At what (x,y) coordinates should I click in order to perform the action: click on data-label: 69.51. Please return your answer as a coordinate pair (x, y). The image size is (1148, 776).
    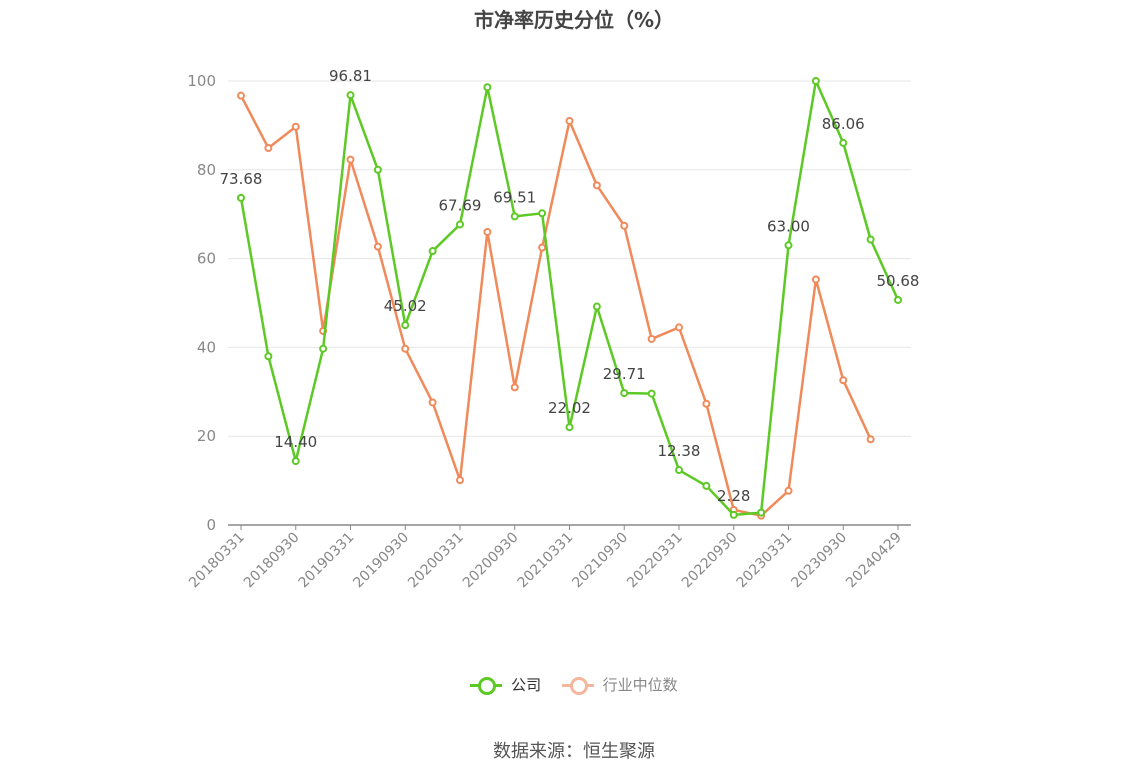
    Looking at the image, I should click on (514, 197).